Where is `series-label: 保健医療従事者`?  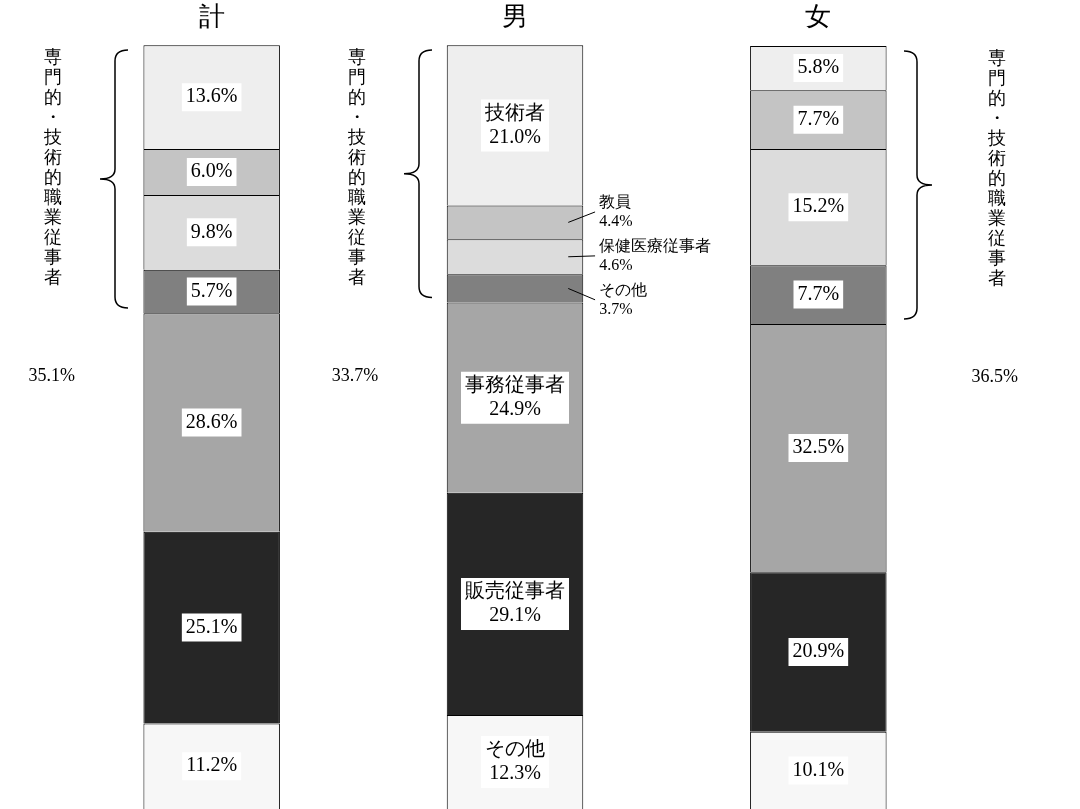 series-label: 保健医療従事者 is located at coordinates (655, 245).